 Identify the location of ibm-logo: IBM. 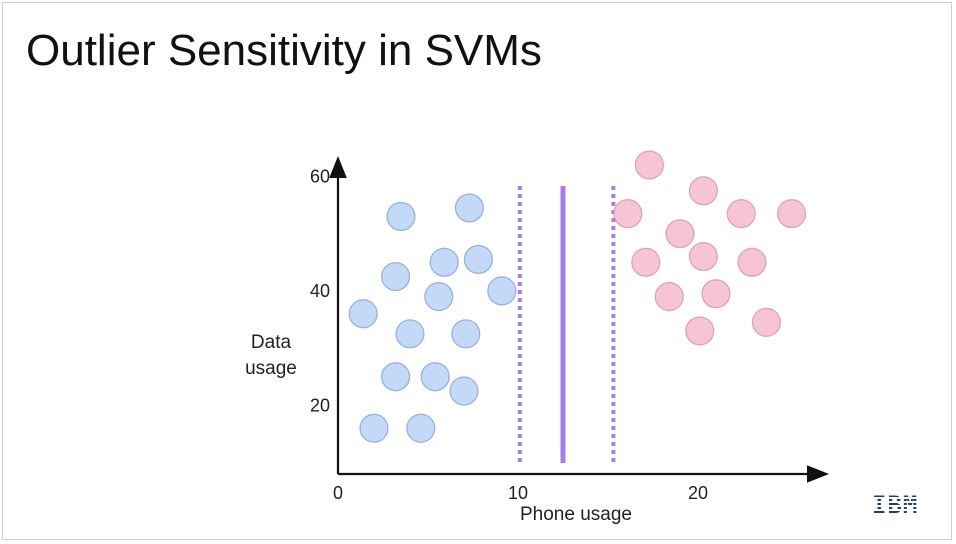
(903, 505).